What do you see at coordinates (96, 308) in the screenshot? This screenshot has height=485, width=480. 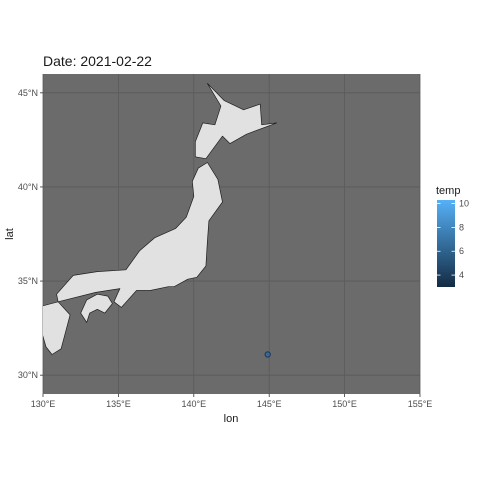 I see `land-shikoku` at bounding box center [96, 308].